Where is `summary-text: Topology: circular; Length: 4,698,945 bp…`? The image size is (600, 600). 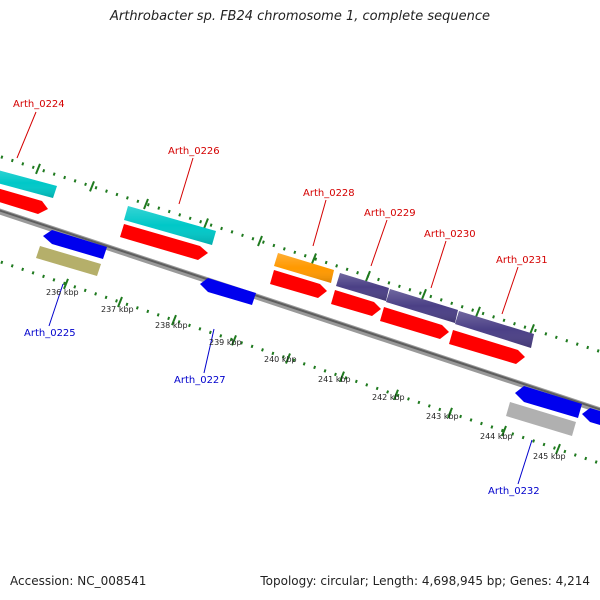
summary-text: Topology: circular; Length: 4,698,945 bp… is located at coordinates (425, 581).